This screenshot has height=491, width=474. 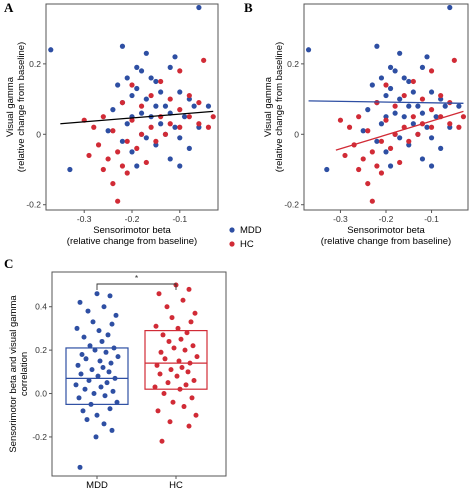 I want to click on panel-b-x-axis-label-units: (relative change from baseline), so click(x=386, y=241).